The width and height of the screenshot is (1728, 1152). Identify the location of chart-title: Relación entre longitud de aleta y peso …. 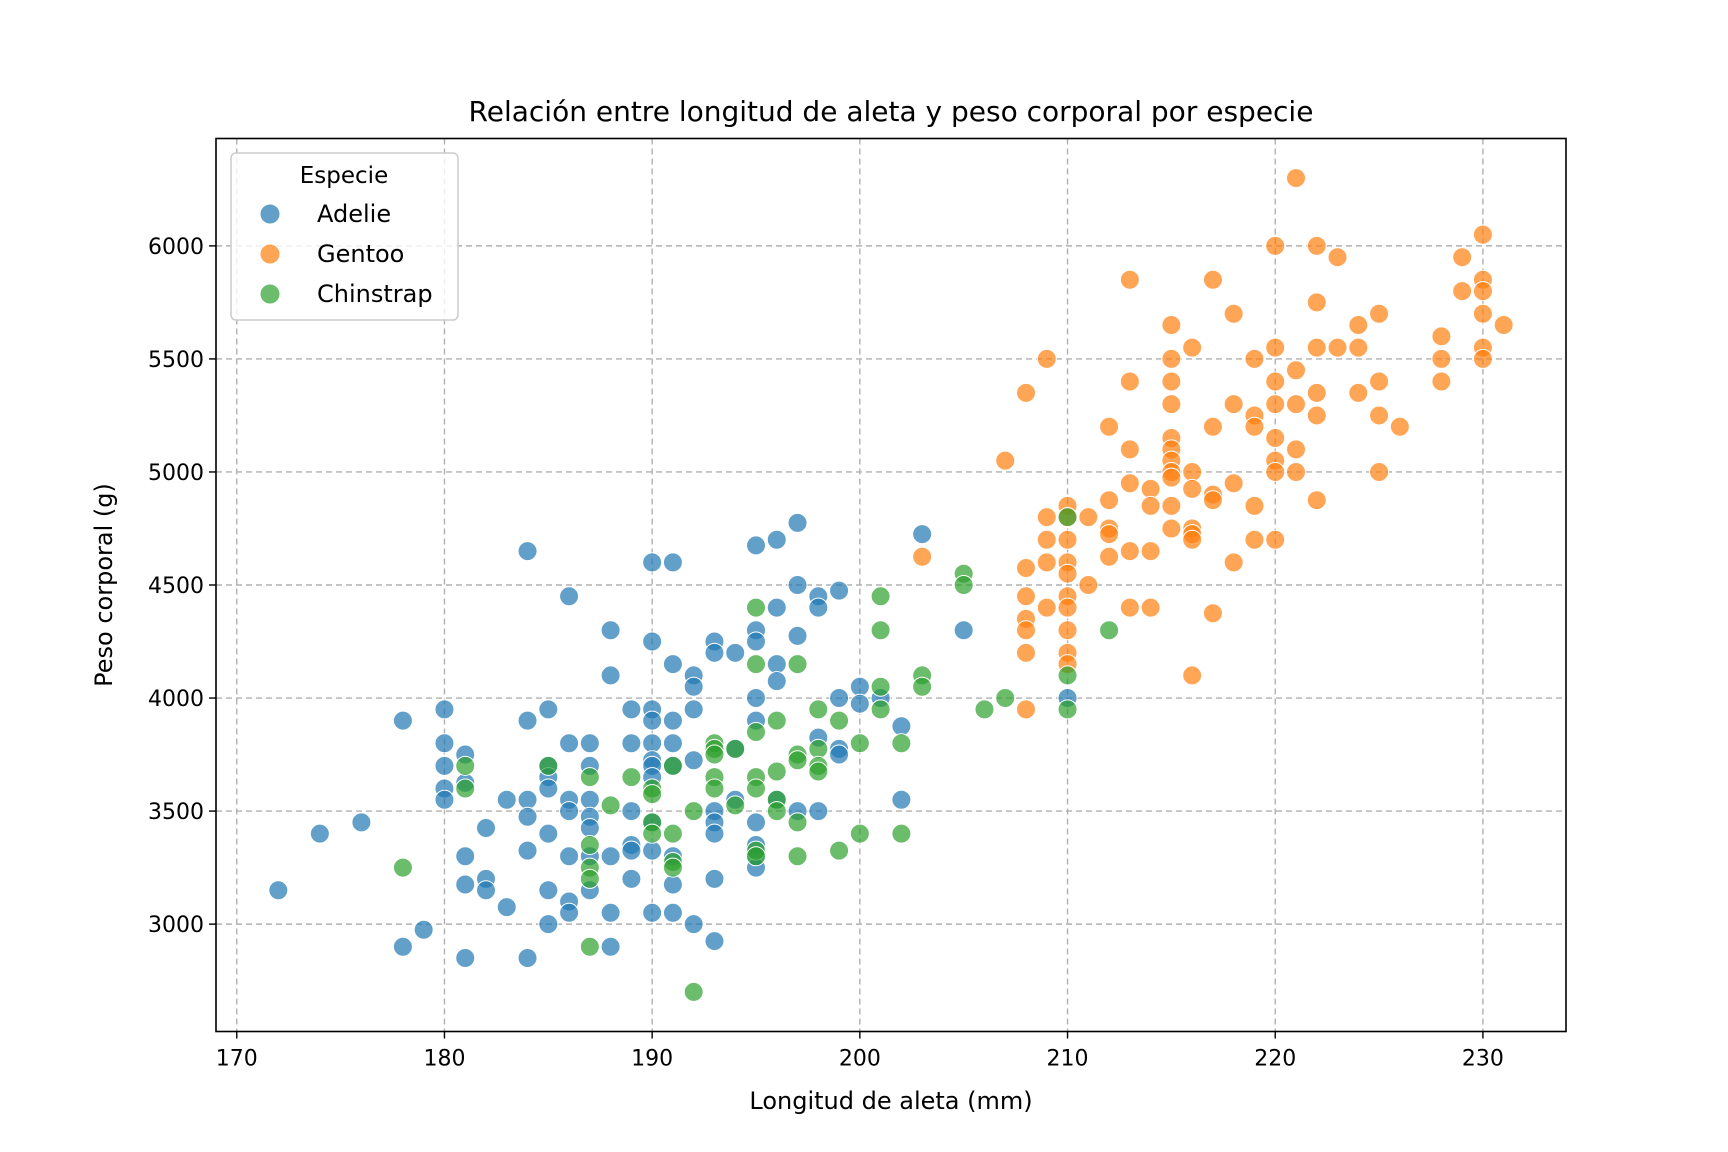
(891, 111).